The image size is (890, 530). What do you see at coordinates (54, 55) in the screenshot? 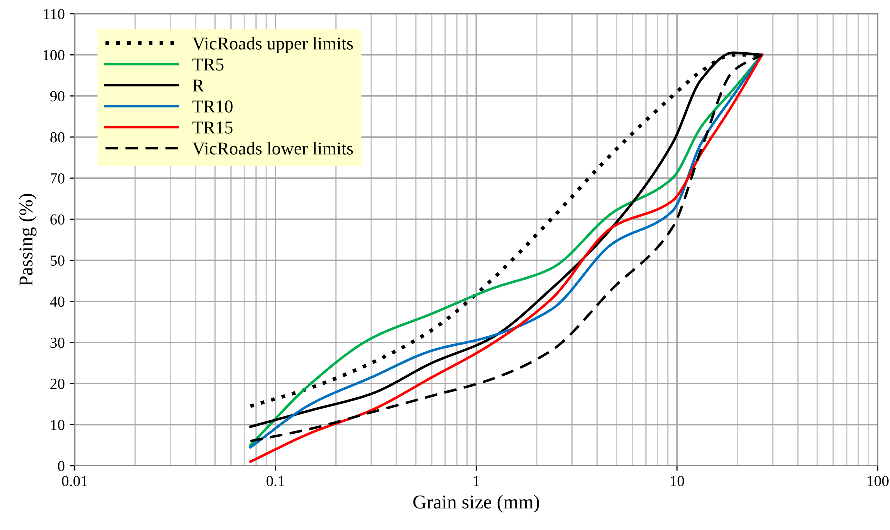
I see `y-tick-label: 100` at bounding box center [54, 55].